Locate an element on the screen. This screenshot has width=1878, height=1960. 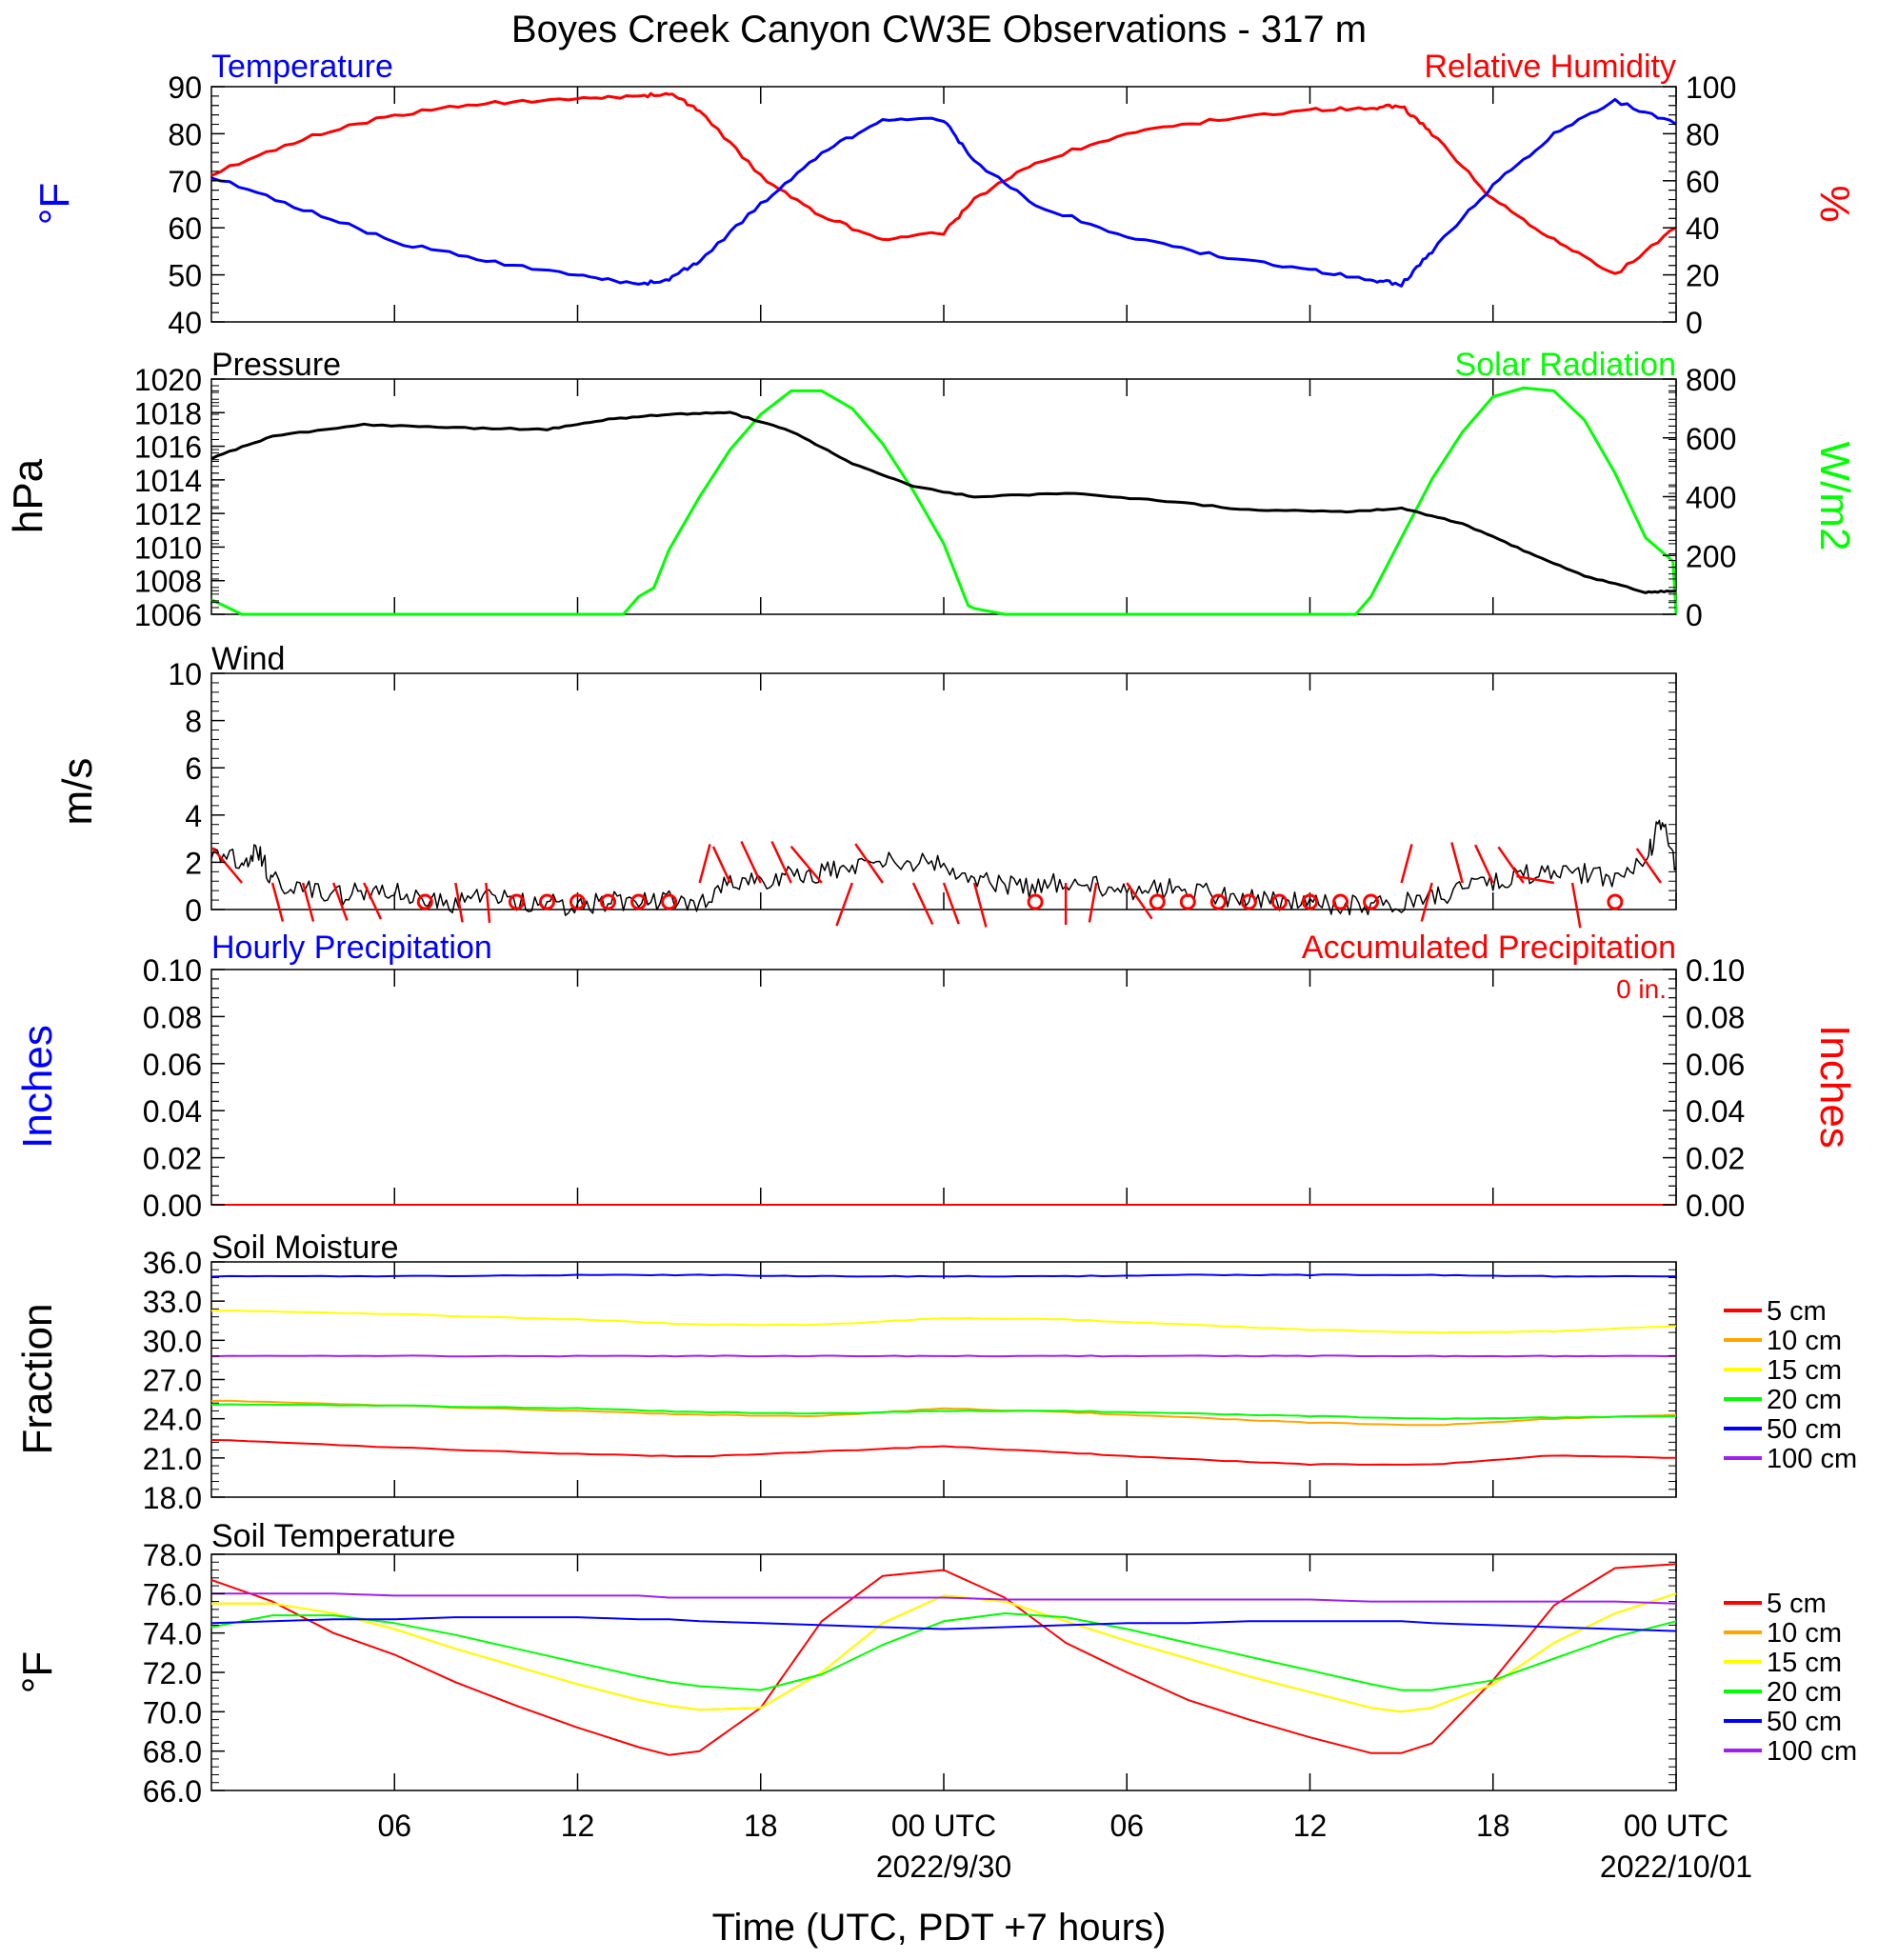
pressure-axis-tick-label: 1012 is located at coordinates (168, 514).